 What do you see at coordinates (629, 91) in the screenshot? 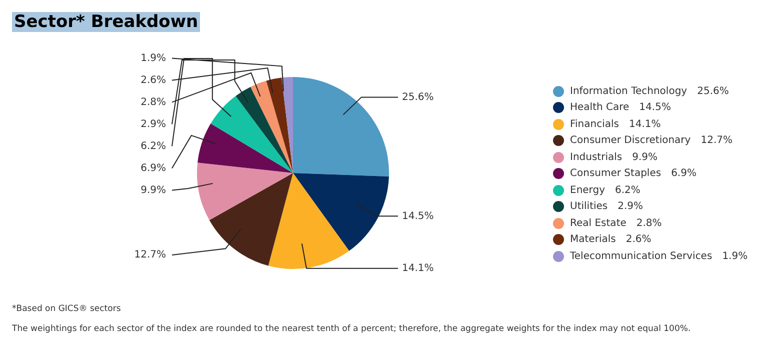
I see `legend-label: Information Technology` at bounding box center [629, 91].